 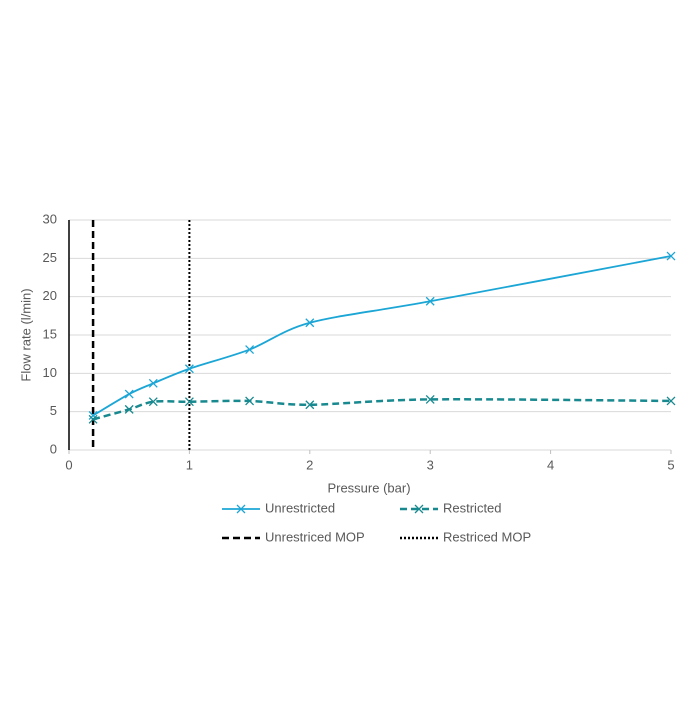 What do you see at coordinates (487, 536) in the screenshot?
I see `legend-label: Restriced MOP` at bounding box center [487, 536].